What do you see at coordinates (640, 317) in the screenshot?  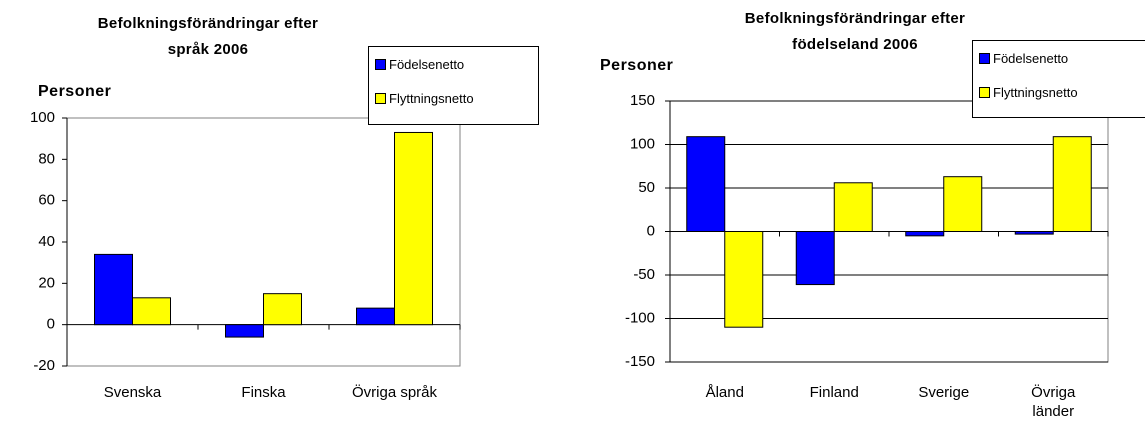 I see `y-tick-label: -100` at bounding box center [640, 317].